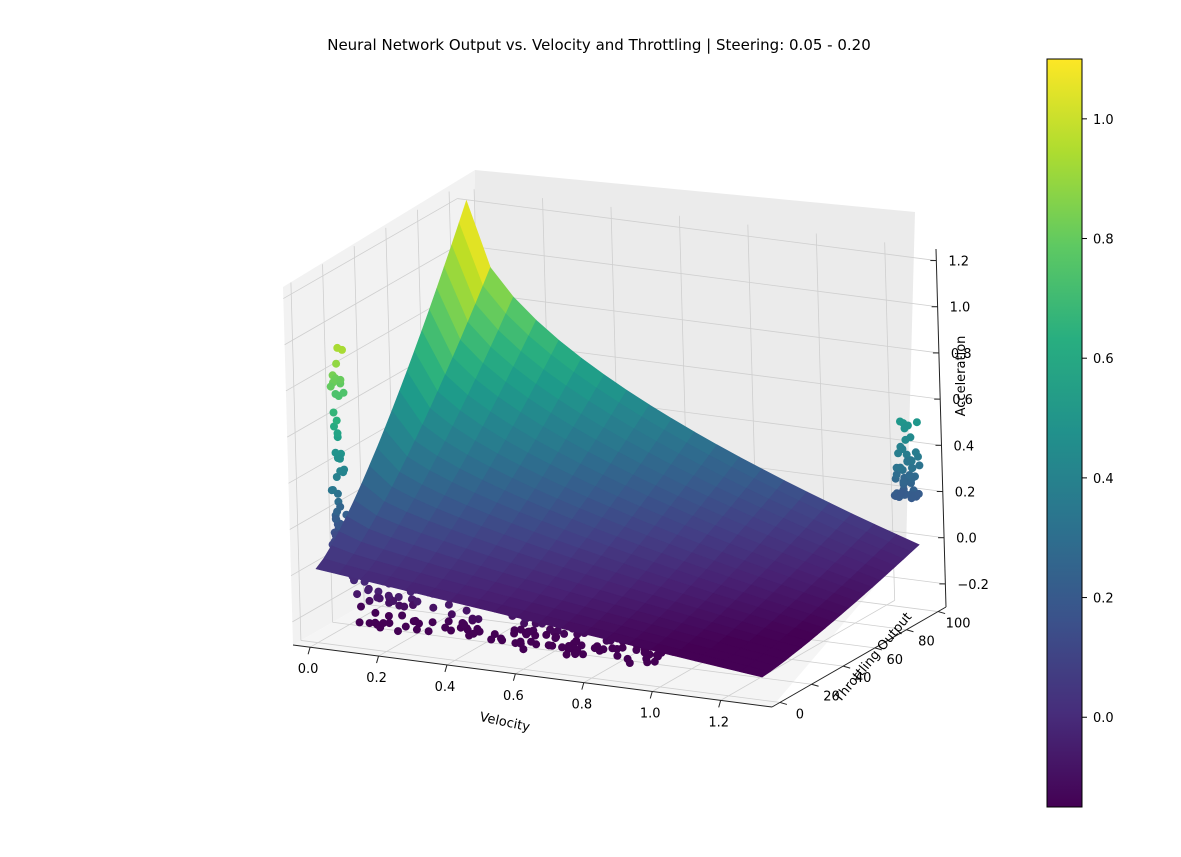 The image size is (1181, 857). What do you see at coordinates (532, 676) in the screenshot?
I see `x-axis-line` at bounding box center [532, 676].